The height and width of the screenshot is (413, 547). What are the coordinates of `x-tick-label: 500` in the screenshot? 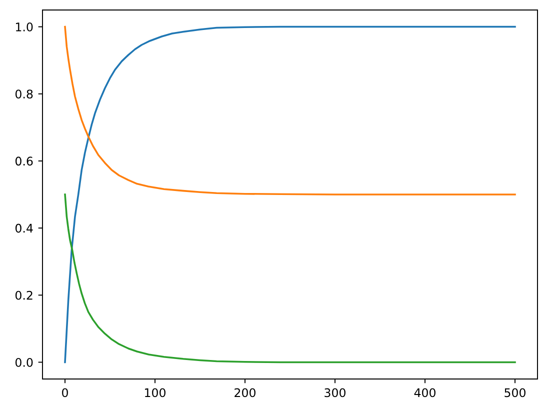 It's located at (515, 393).